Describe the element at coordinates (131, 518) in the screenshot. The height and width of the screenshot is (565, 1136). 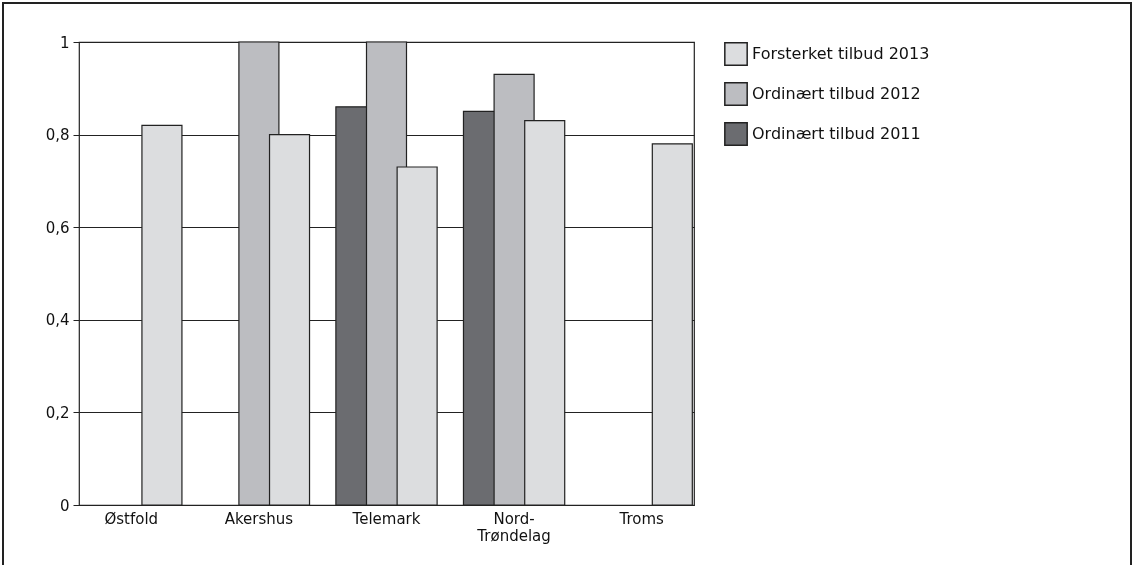
I see `x-tick-label: Østfold` at that location.